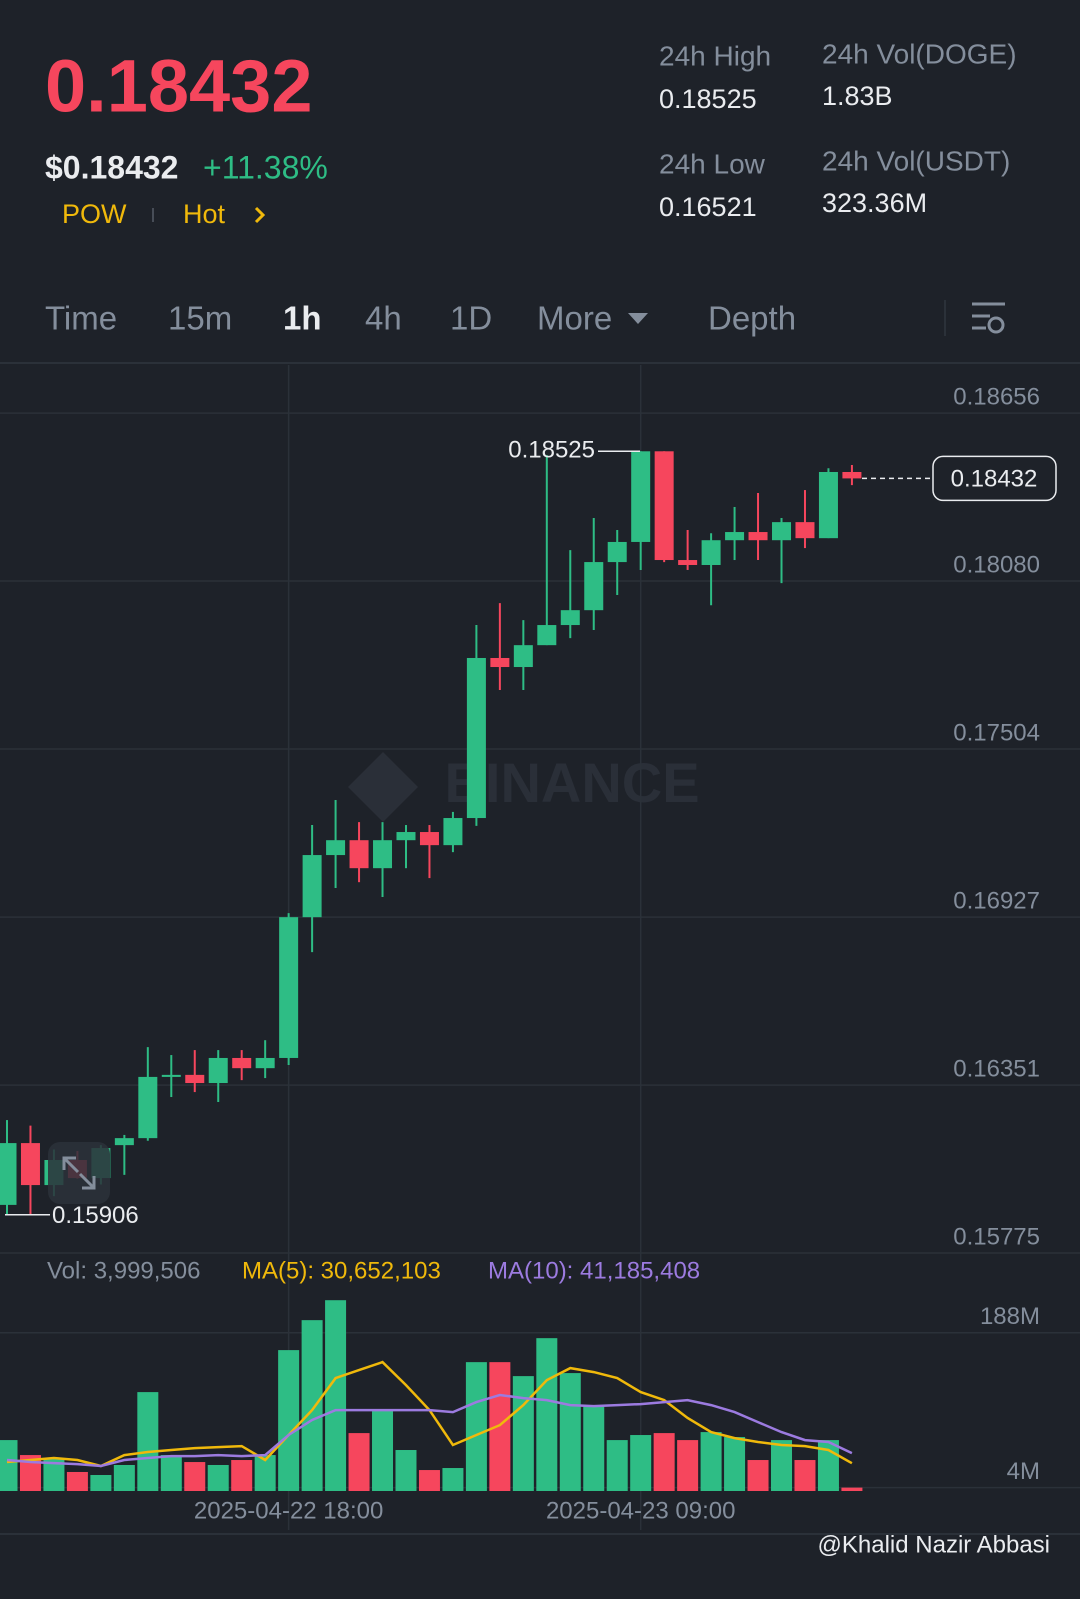 Image resolution: width=1080 pixels, height=1599 pixels. I want to click on dropdown-arrow, so click(638, 318).